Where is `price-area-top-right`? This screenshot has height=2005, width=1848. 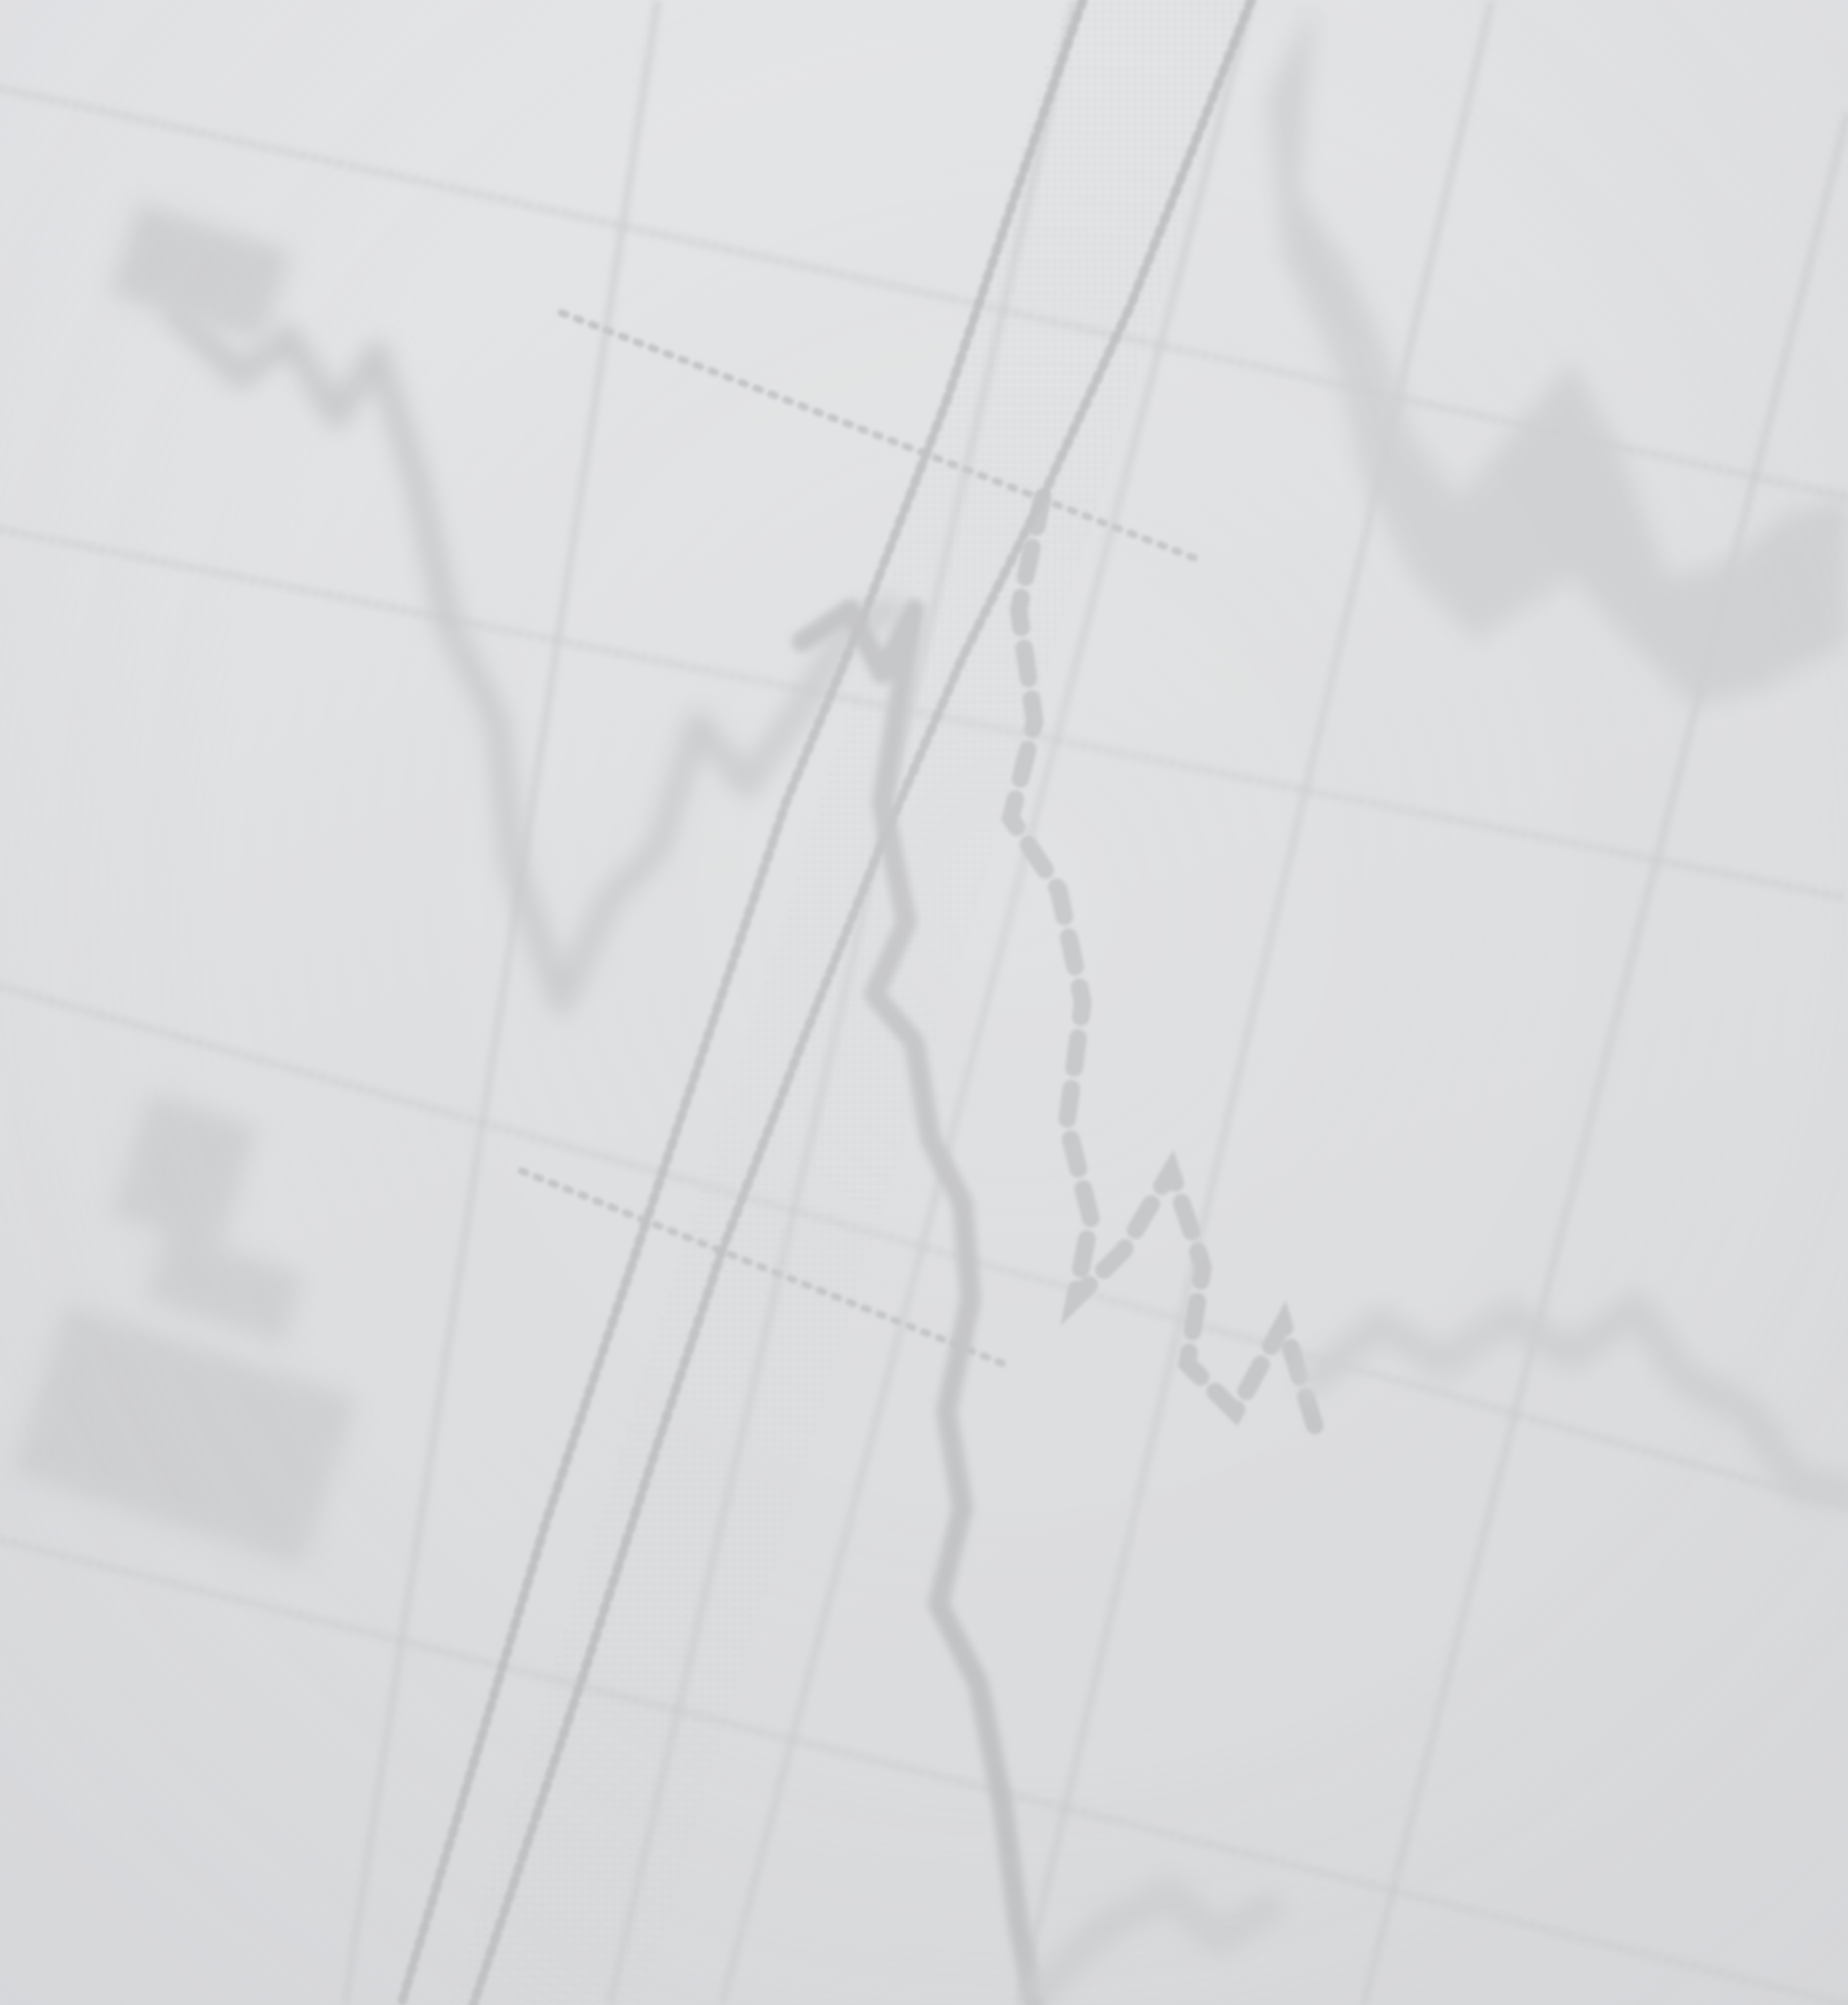
price-area-top-right is located at coordinates (1557, 353).